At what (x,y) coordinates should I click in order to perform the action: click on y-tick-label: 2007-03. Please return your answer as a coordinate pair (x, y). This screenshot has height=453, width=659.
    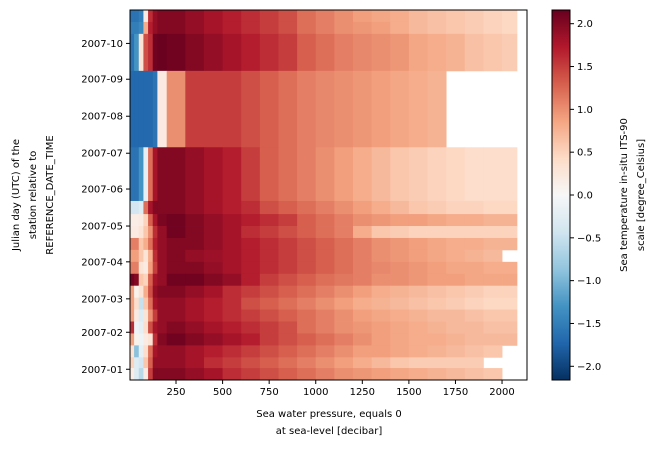
    Looking at the image, I should click on (102, 299).